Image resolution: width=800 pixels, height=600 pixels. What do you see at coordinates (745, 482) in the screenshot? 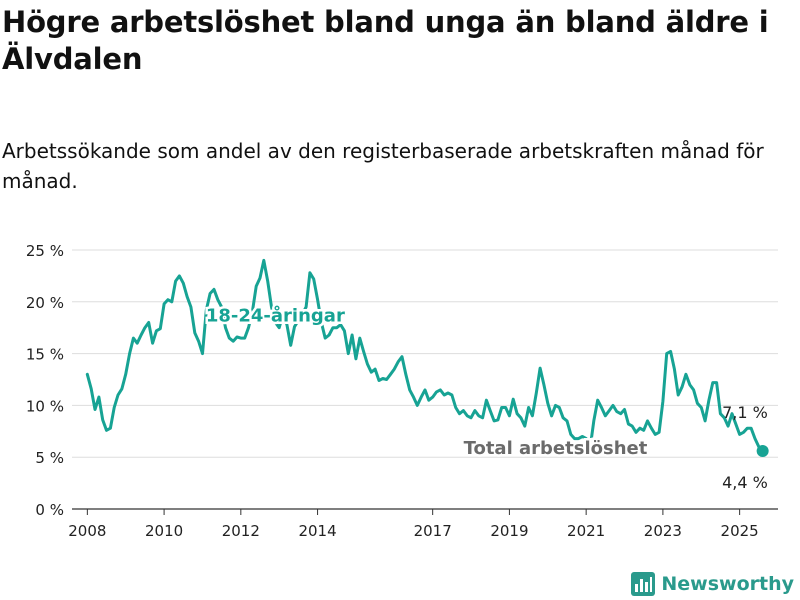
I see `total-series-end-value-label: 4,4 %` at bounding box center [745, 482].